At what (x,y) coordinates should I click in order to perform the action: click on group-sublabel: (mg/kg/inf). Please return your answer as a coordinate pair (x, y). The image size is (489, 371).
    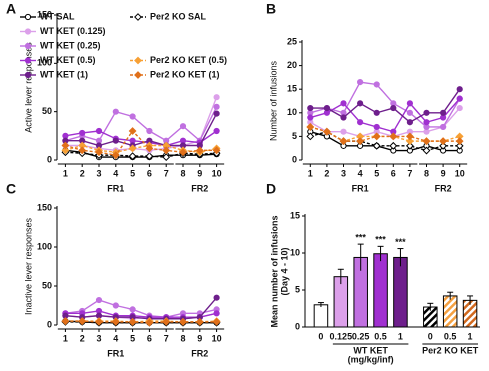
    Looking at the image, I should click on (371, 359).